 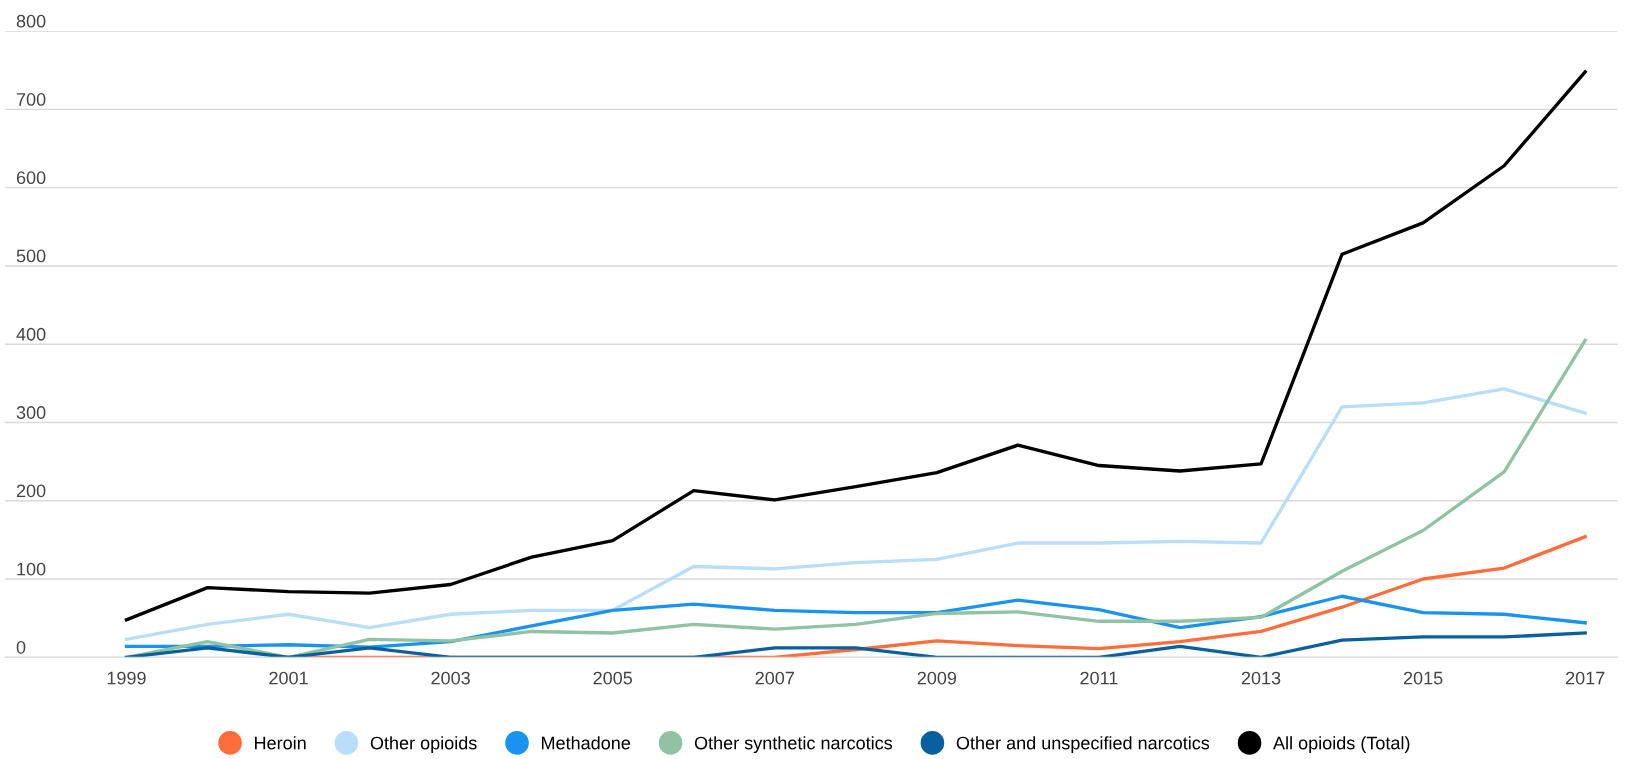 What do you see at coordinates (21, 647) in the screenshot?
I see `y-tick-label: 0` at bounding box center [21, 647].